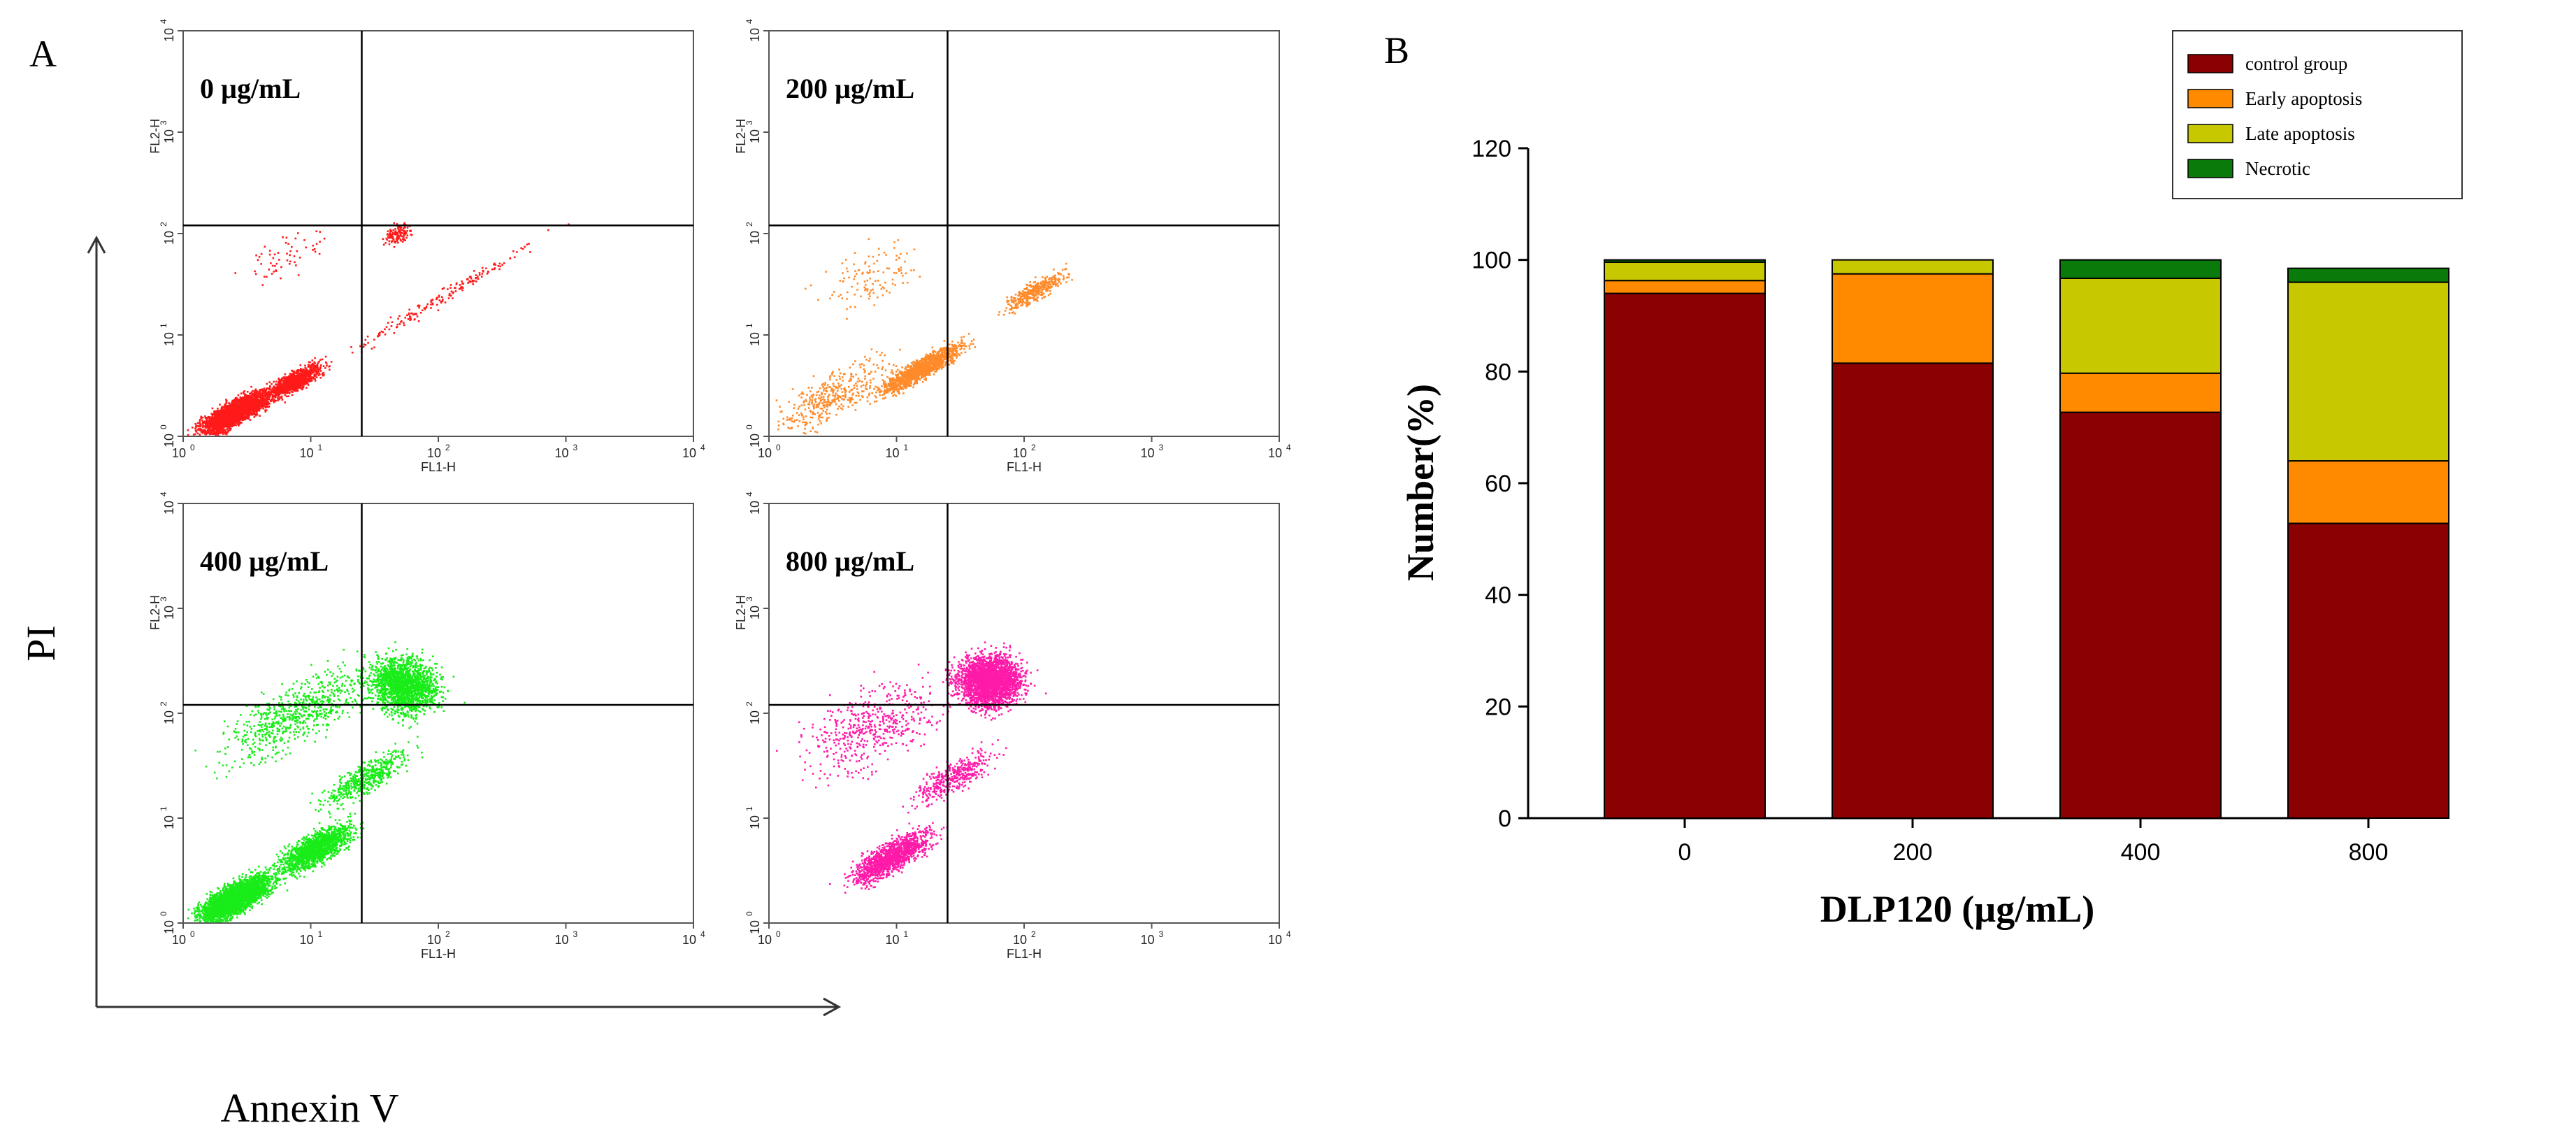 The height and width of the screenshot is (1144, 2576). I want to click on legend-label: Necrotic, so click(2277, 168).